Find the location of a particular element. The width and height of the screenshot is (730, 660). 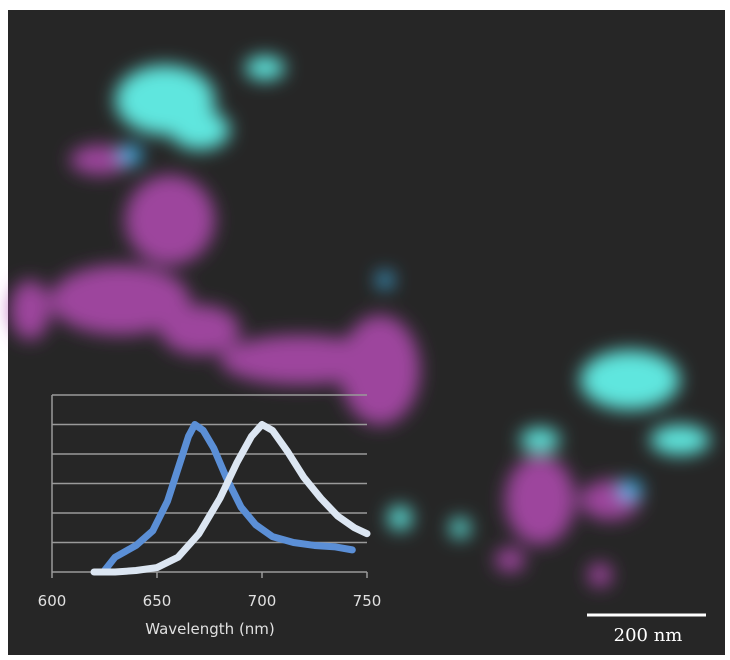

x-tick-label: 700 is located at coordinates (262, 601).